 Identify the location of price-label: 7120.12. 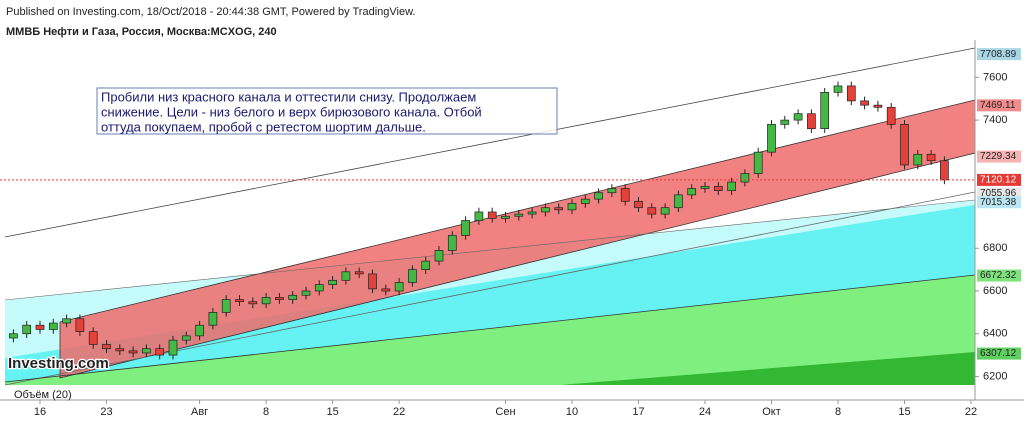
(998, 180).